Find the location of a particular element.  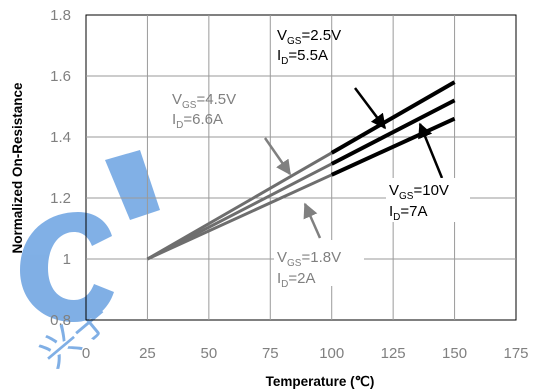

y-tick-label-3: 1.4 is located at coordinates (60, 137).